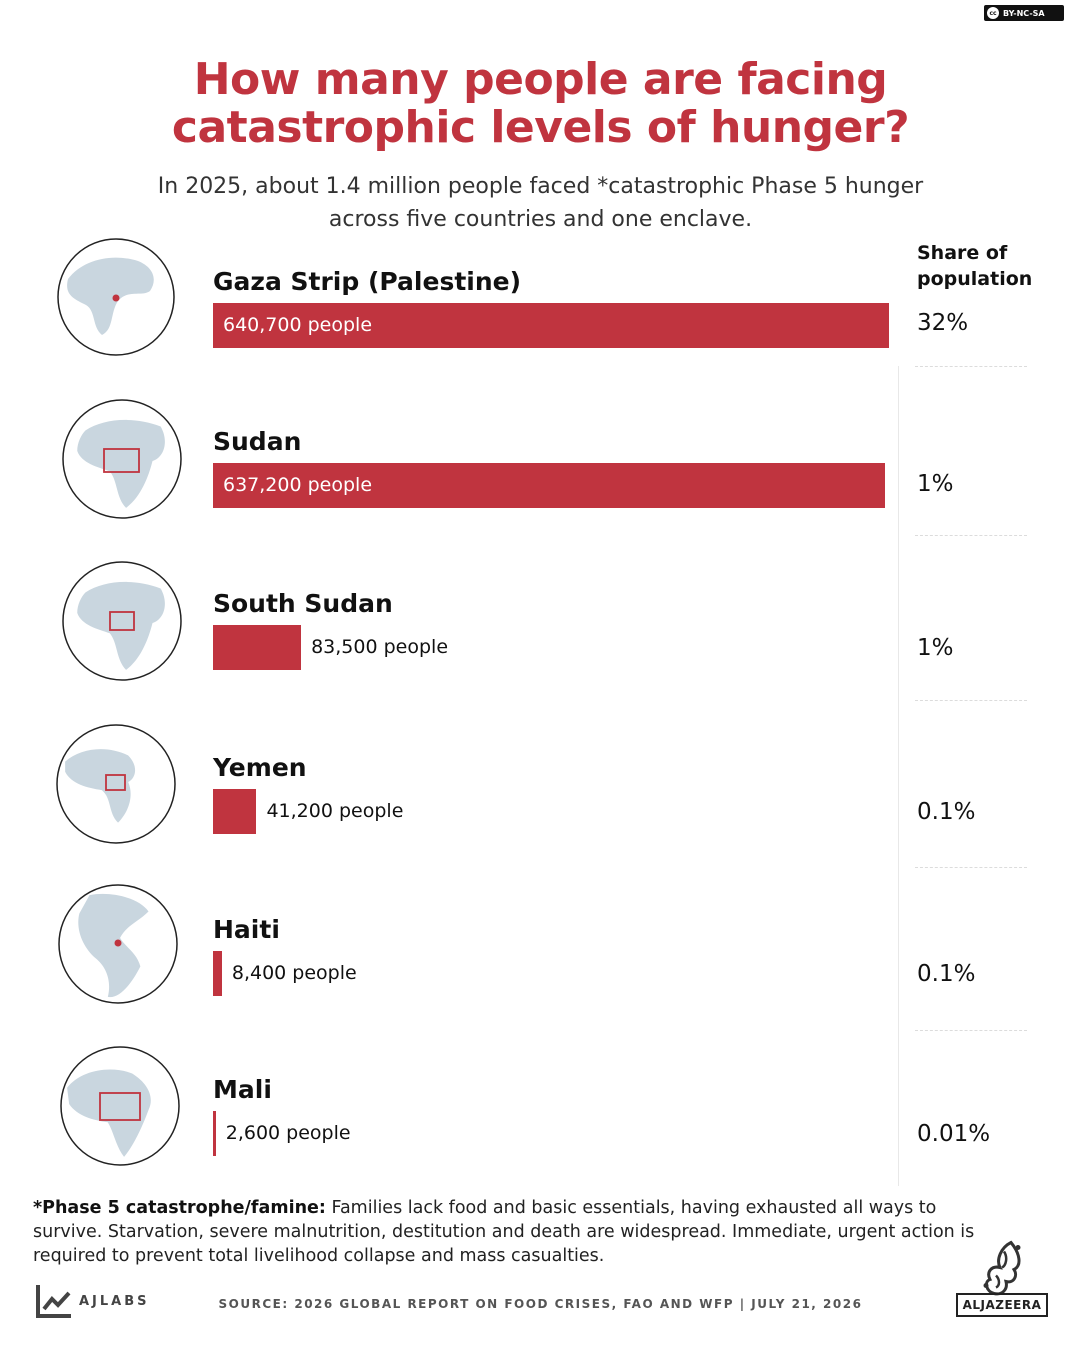 This screenshot has width=1081, height=1351. What do you see at coordinates (946, 974) in the screenshot?
I see `share-value-haiti: 0.1%` at bounding box center [946, 974].